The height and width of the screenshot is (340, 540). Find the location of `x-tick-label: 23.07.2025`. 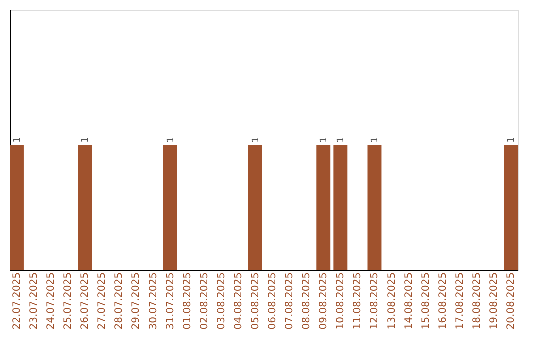

x-tick-label: 23.07.2025 is located at coordinates (34, 301).